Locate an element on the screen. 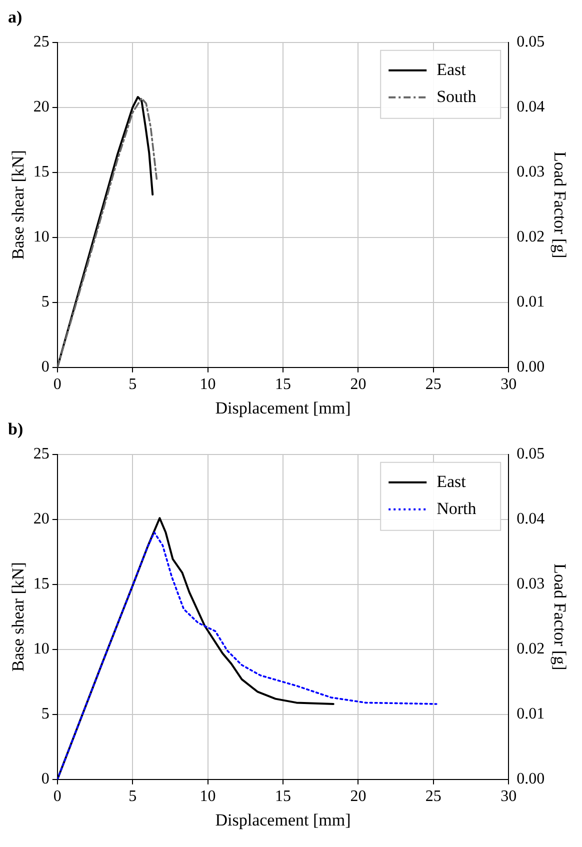 The height and width of the screenshot is (847, 582). chart-title: b) is located at coordinates (16, 429).